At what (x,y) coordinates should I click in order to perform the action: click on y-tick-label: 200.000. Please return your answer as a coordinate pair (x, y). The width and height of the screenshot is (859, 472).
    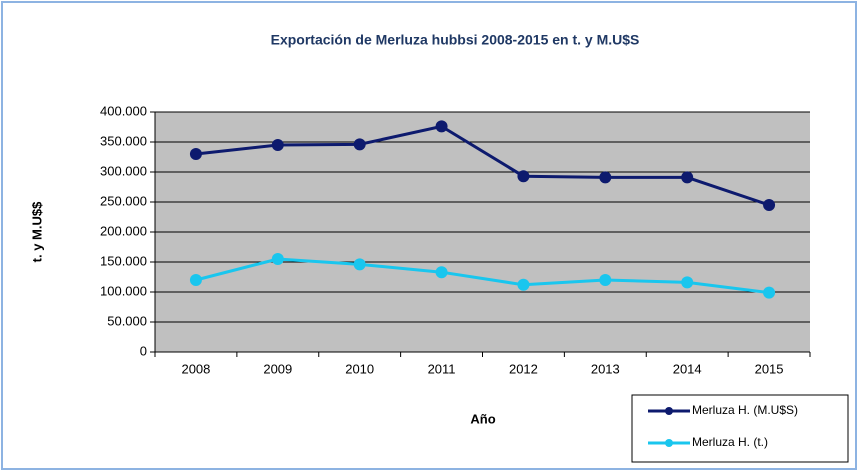
    Looking at the image, I should click on (123, 230).